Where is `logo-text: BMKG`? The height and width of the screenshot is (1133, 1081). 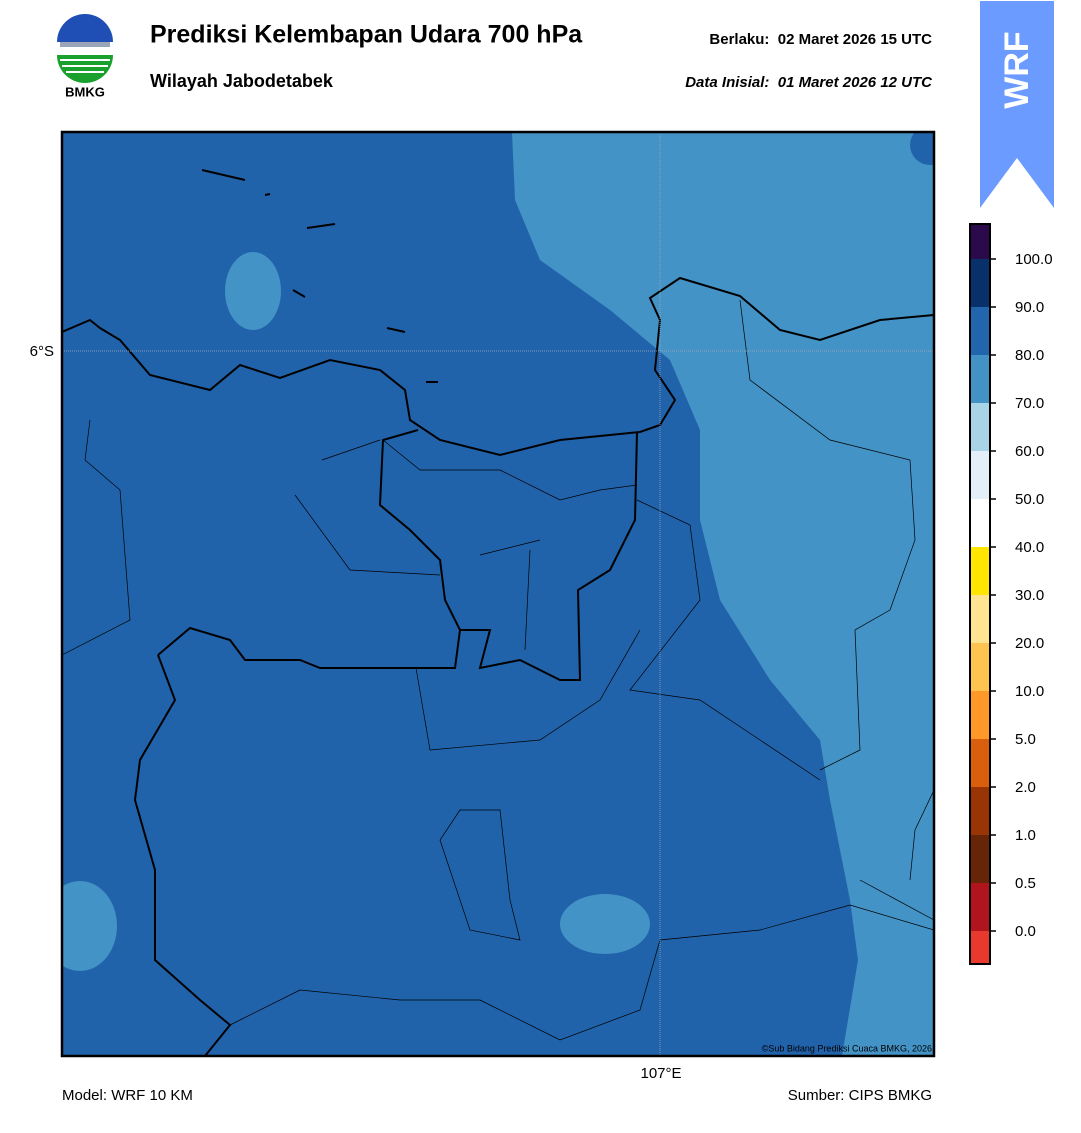 logo-text: BMKG is located at coordinates (85, 91).